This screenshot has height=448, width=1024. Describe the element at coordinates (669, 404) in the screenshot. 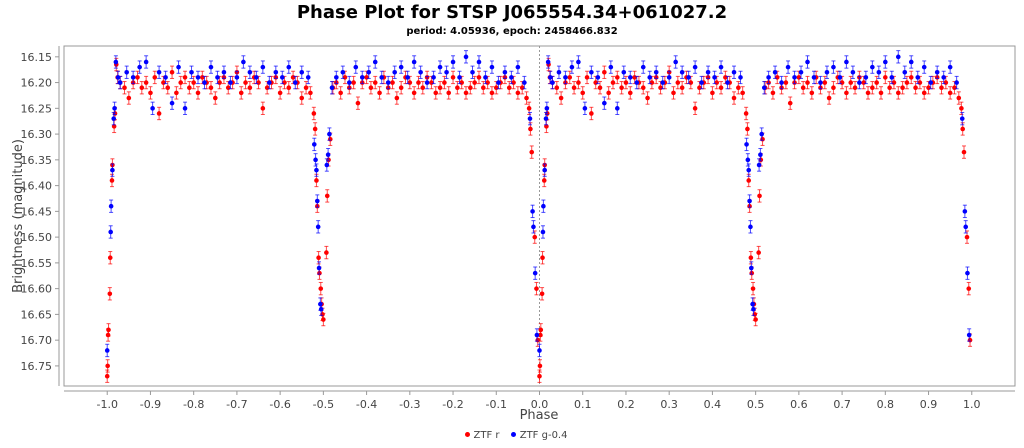

I see `x-tick-label: 0.3` at that location.